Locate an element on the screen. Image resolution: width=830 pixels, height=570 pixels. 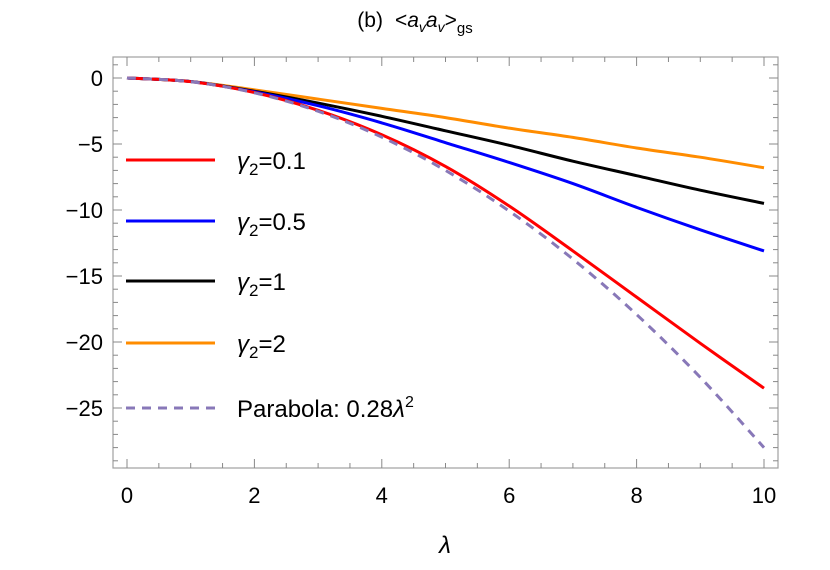
y-tick-label: −5 is located at coordinates (90, 144).